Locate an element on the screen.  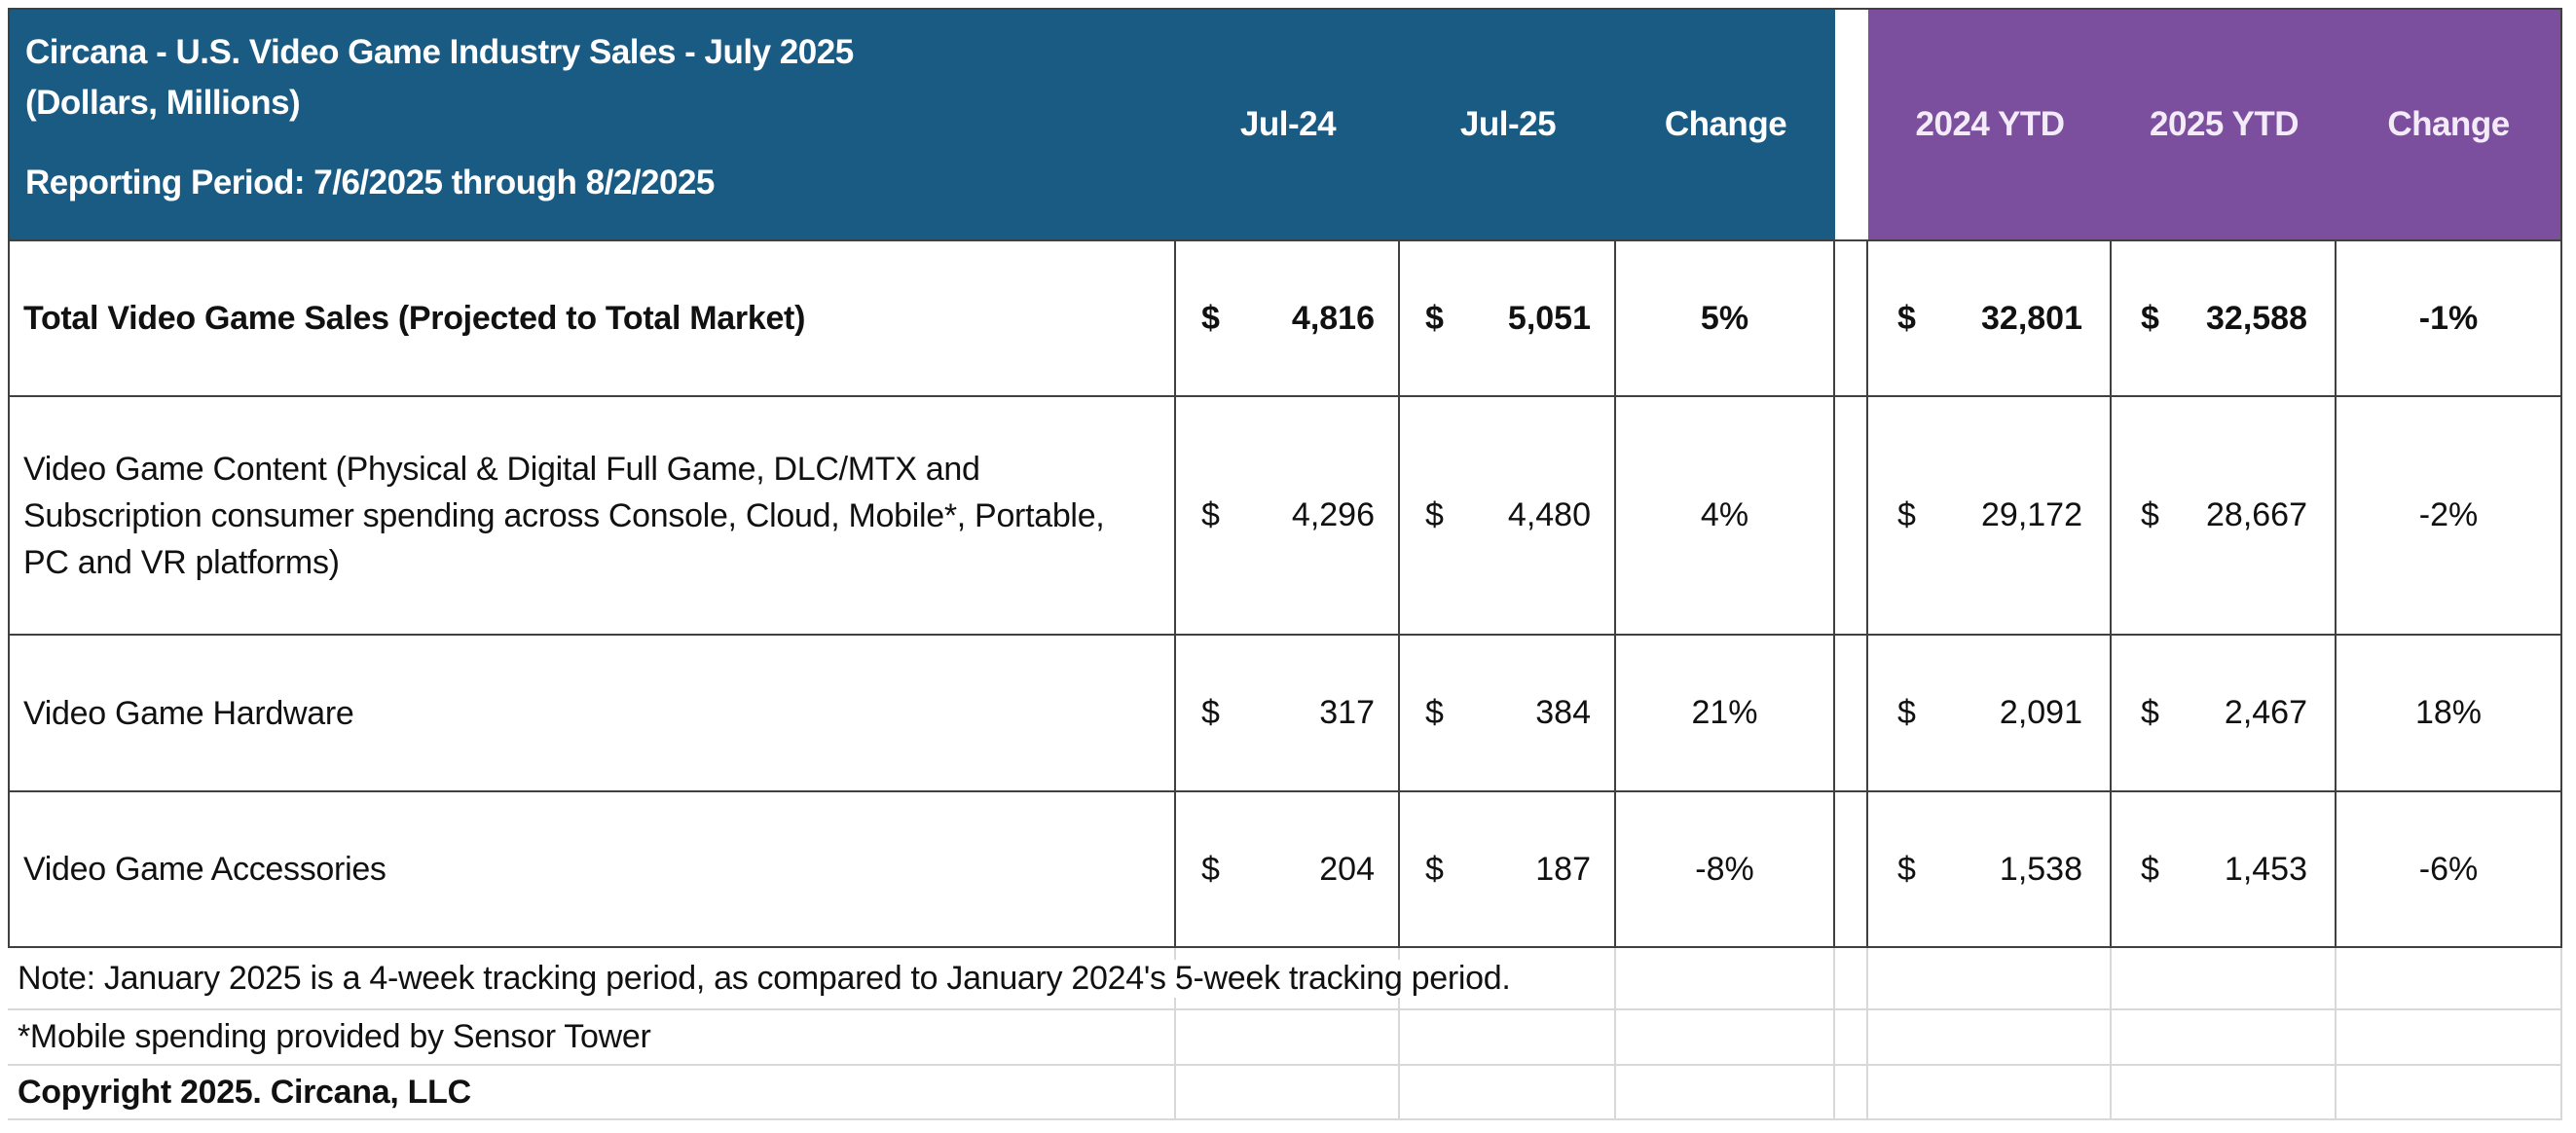
accessories-2025ytd-cell: $ 1,453 is located at coordinates (2224, 870).